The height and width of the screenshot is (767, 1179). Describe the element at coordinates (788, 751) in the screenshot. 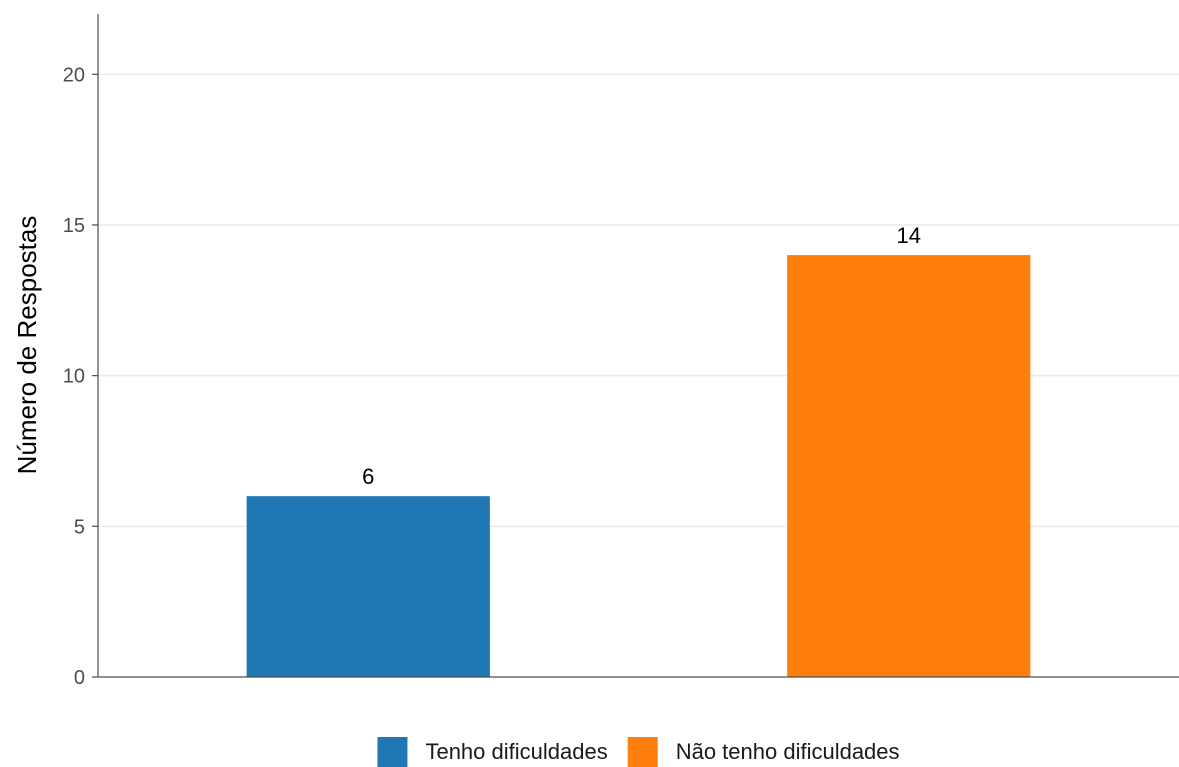

I see `legend-label: Não tenho dificuldades` at that location.